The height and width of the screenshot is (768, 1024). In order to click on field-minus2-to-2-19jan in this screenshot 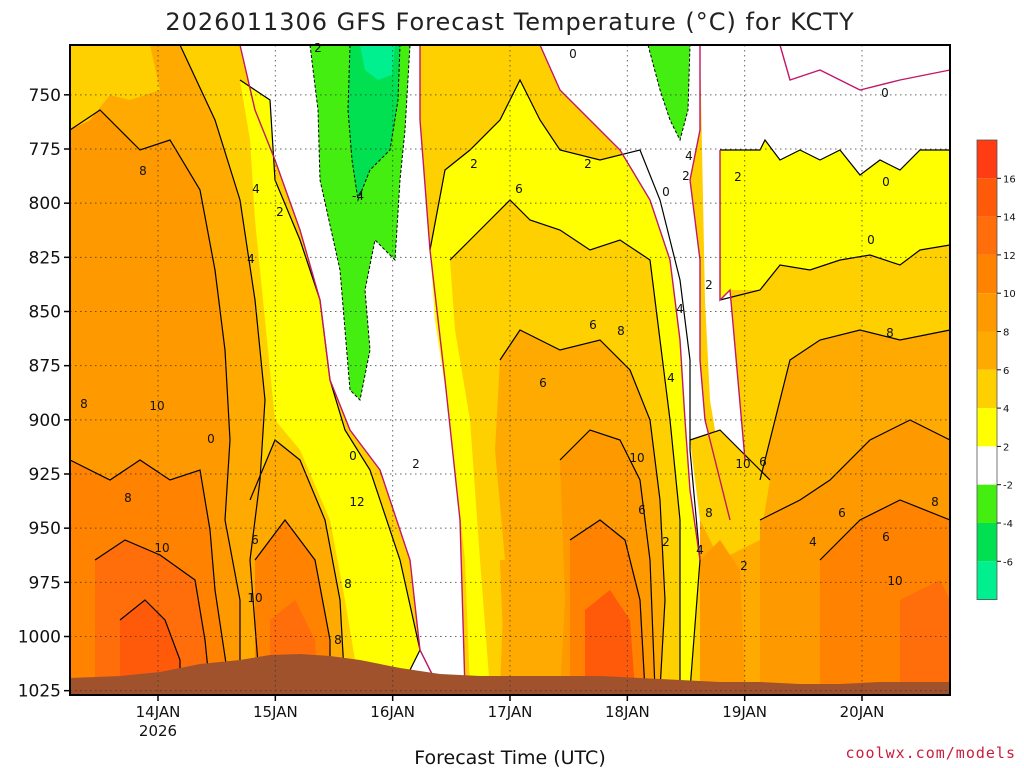, I will do `click(825, 262)`.